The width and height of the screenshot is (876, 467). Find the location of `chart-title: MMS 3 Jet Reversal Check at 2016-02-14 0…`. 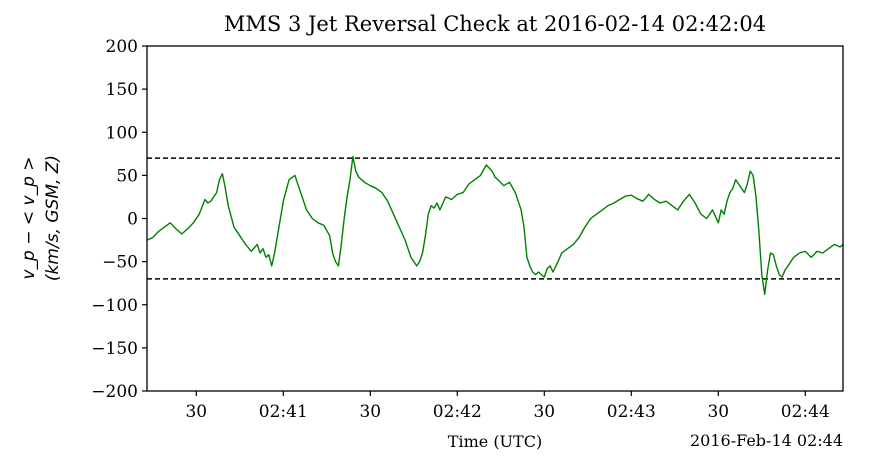

chart-title: MMS 3 Jet Reversal Check at 2016-02-14 0… is located at coordinates (495, 24).